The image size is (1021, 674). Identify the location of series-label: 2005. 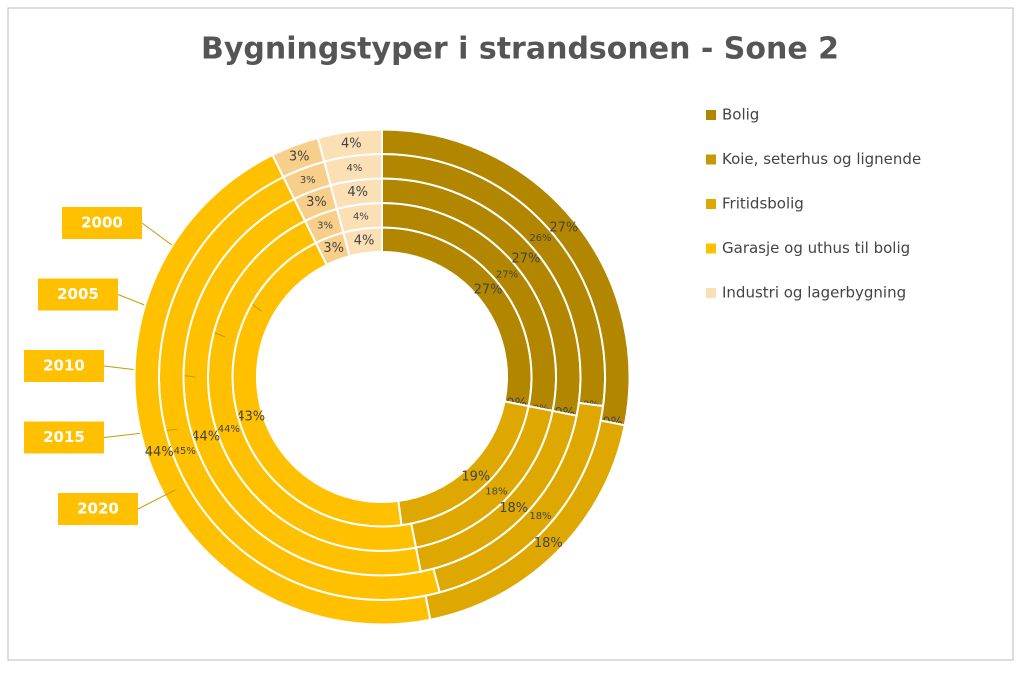
(78, 294).